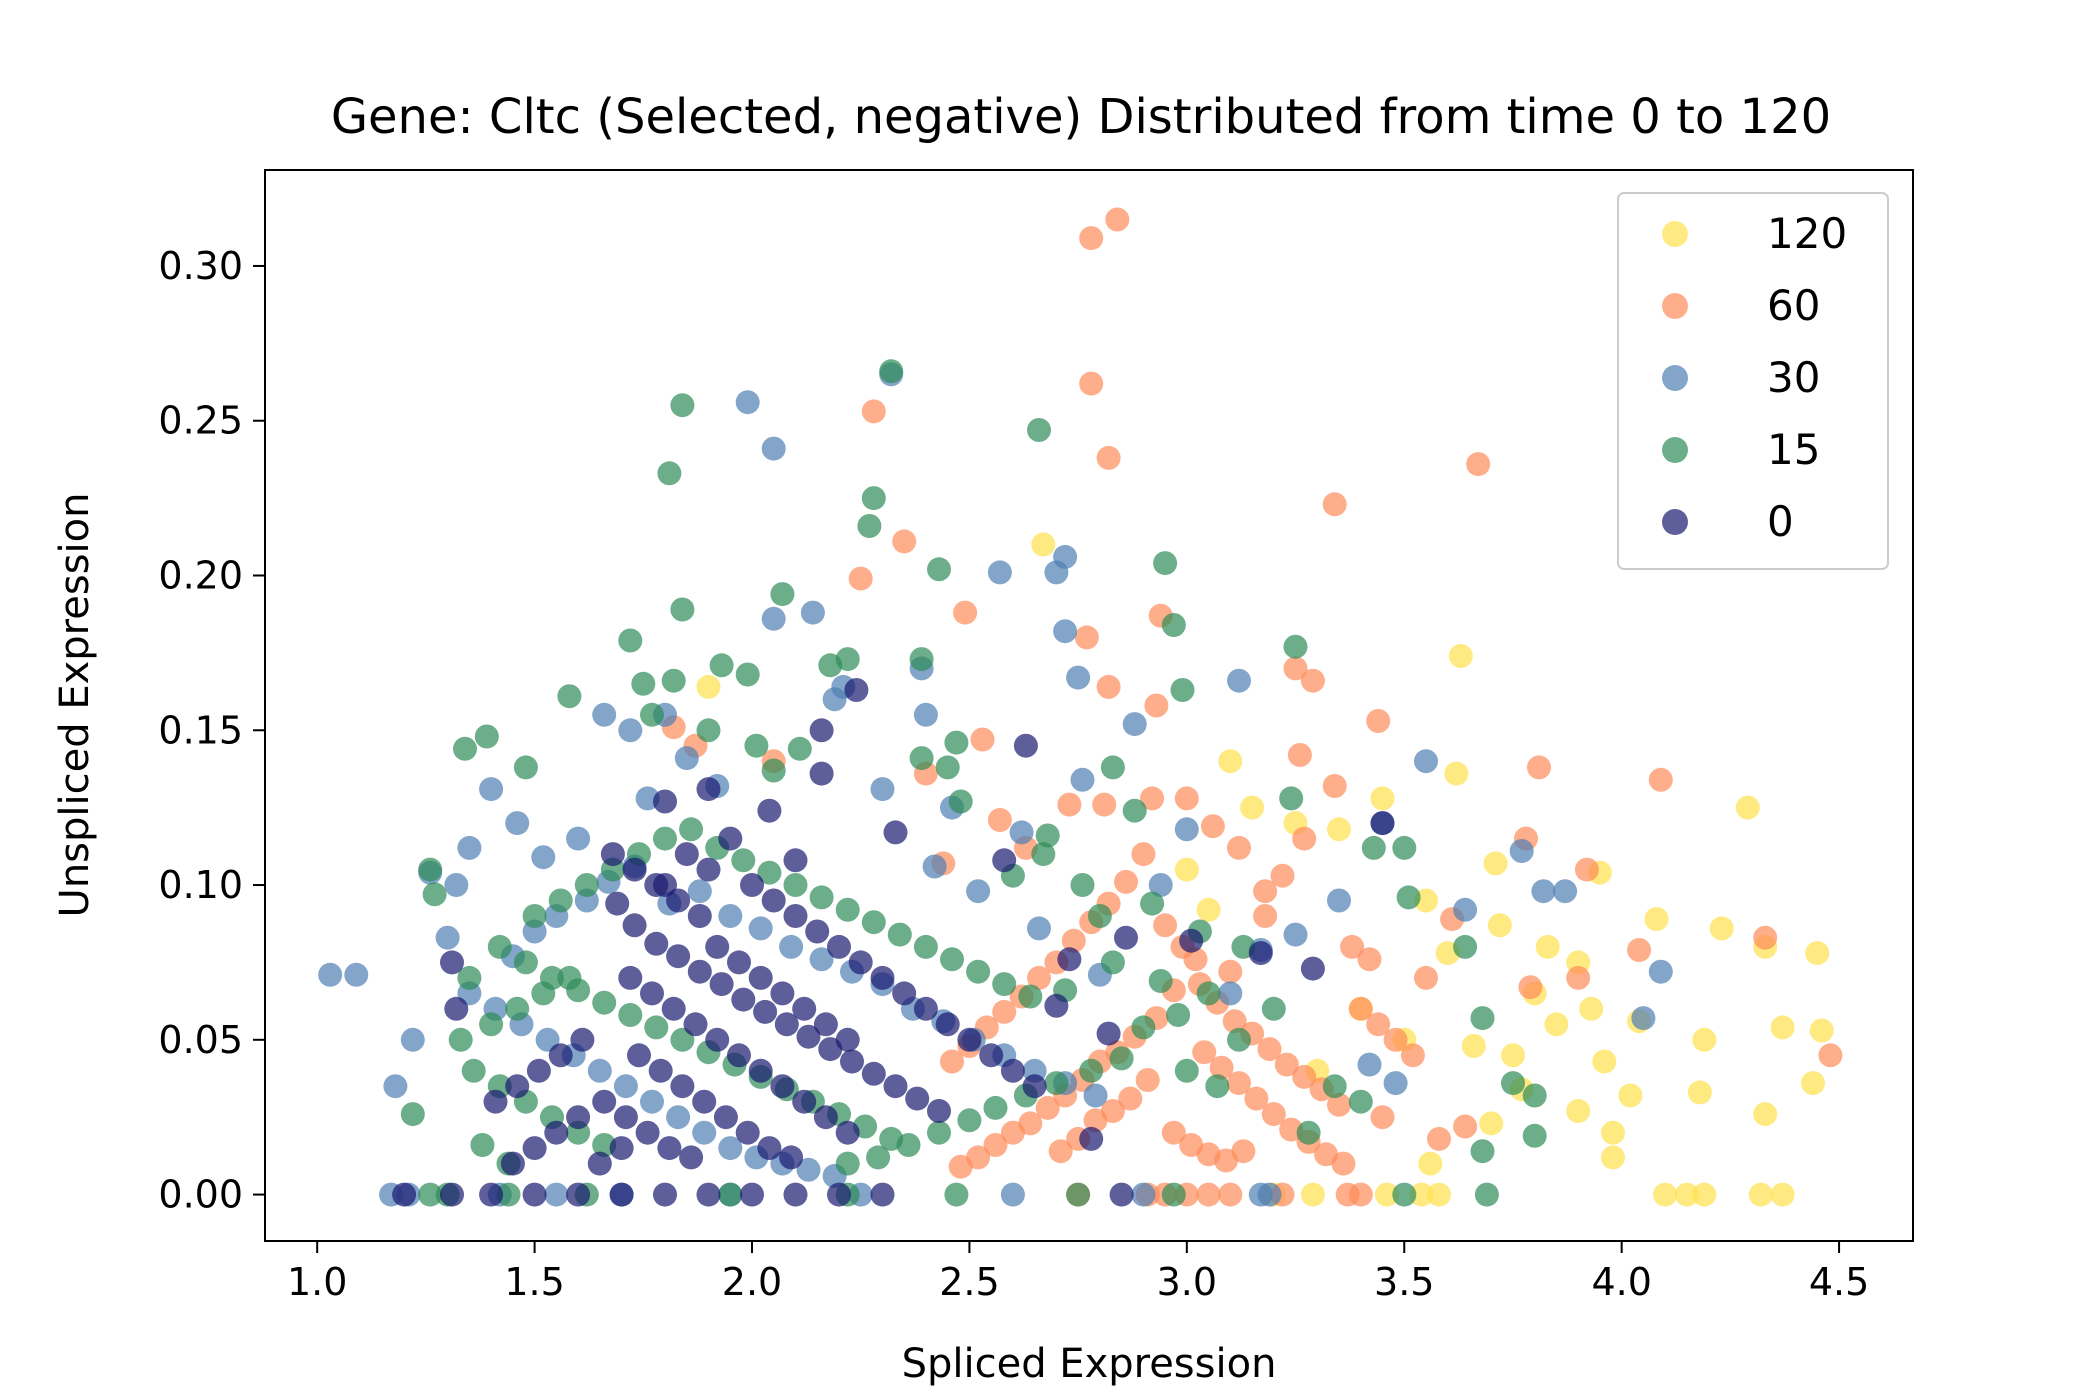 The image size is (2100, 1400). What do you see at coordinates (1793, 449) in the screenshot?
I see `legend-label: 15` at bounding box center [1793, 449].